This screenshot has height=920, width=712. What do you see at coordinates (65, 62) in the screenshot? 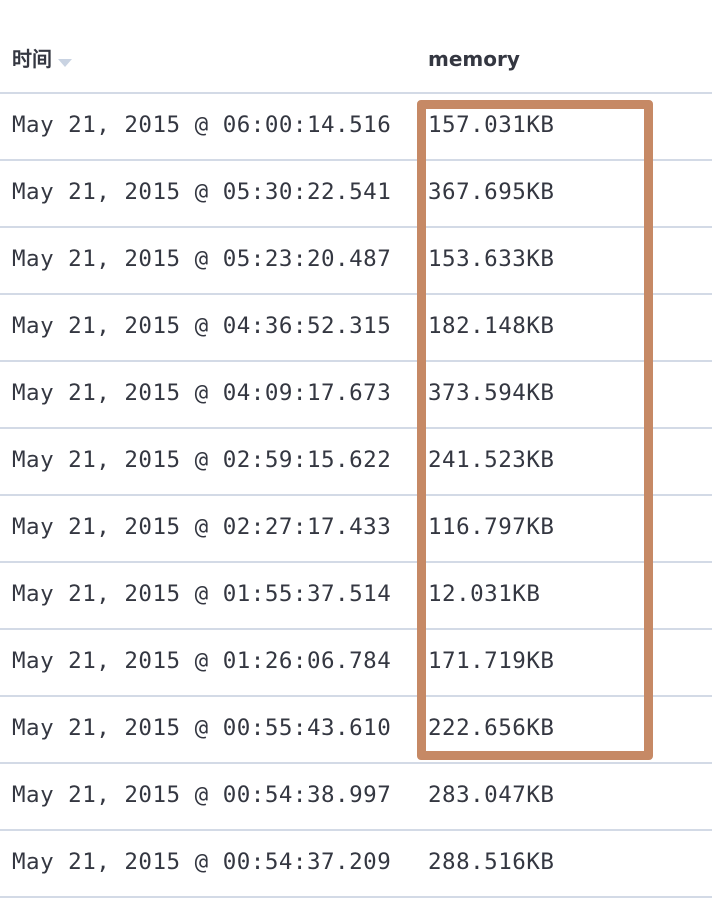
I see `sort-descending-icon` at bounding box center [65, 62].